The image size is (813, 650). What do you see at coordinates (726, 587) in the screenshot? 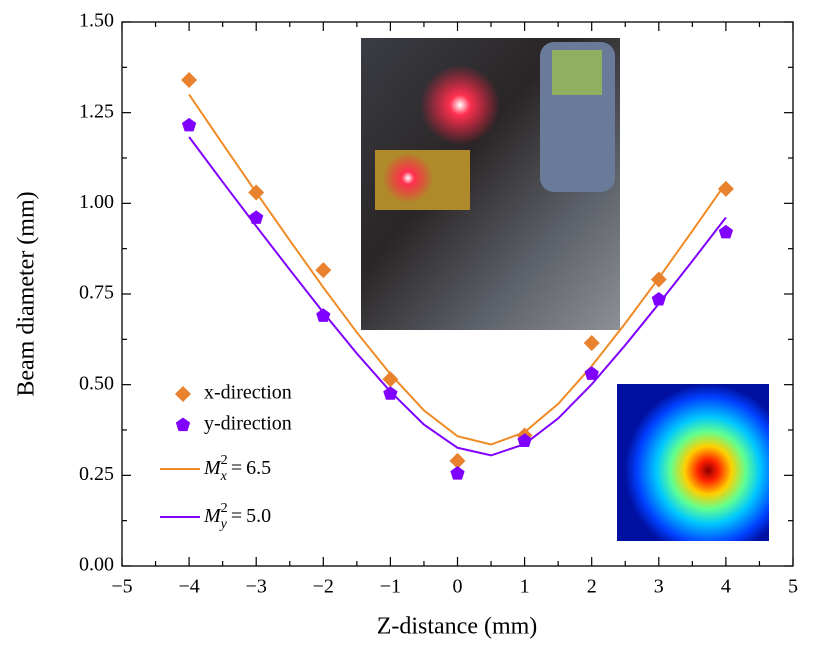
I see `x-tick-label: 4` at bounding box center [726, 587].